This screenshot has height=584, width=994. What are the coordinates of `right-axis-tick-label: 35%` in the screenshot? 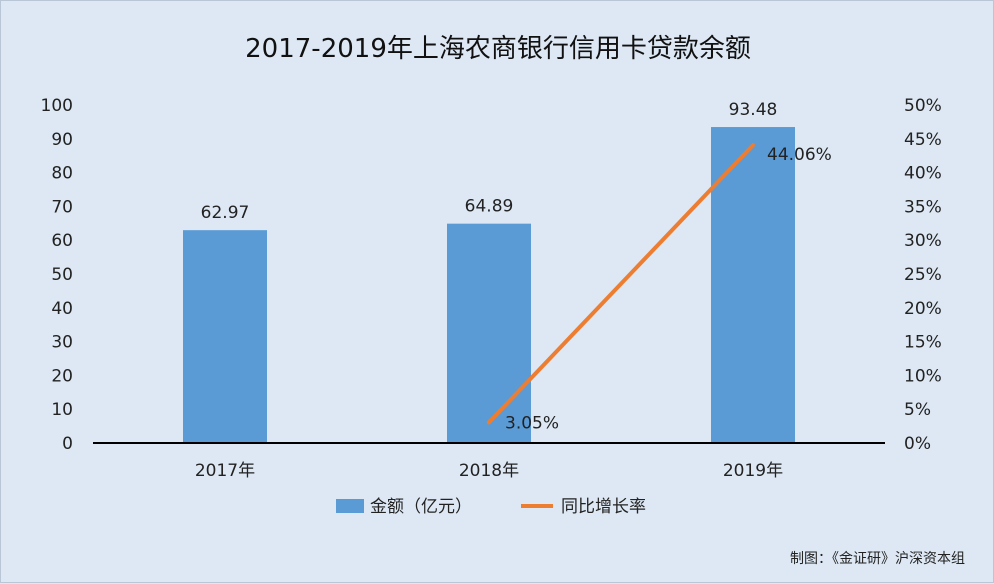 It's located at (923, 207).